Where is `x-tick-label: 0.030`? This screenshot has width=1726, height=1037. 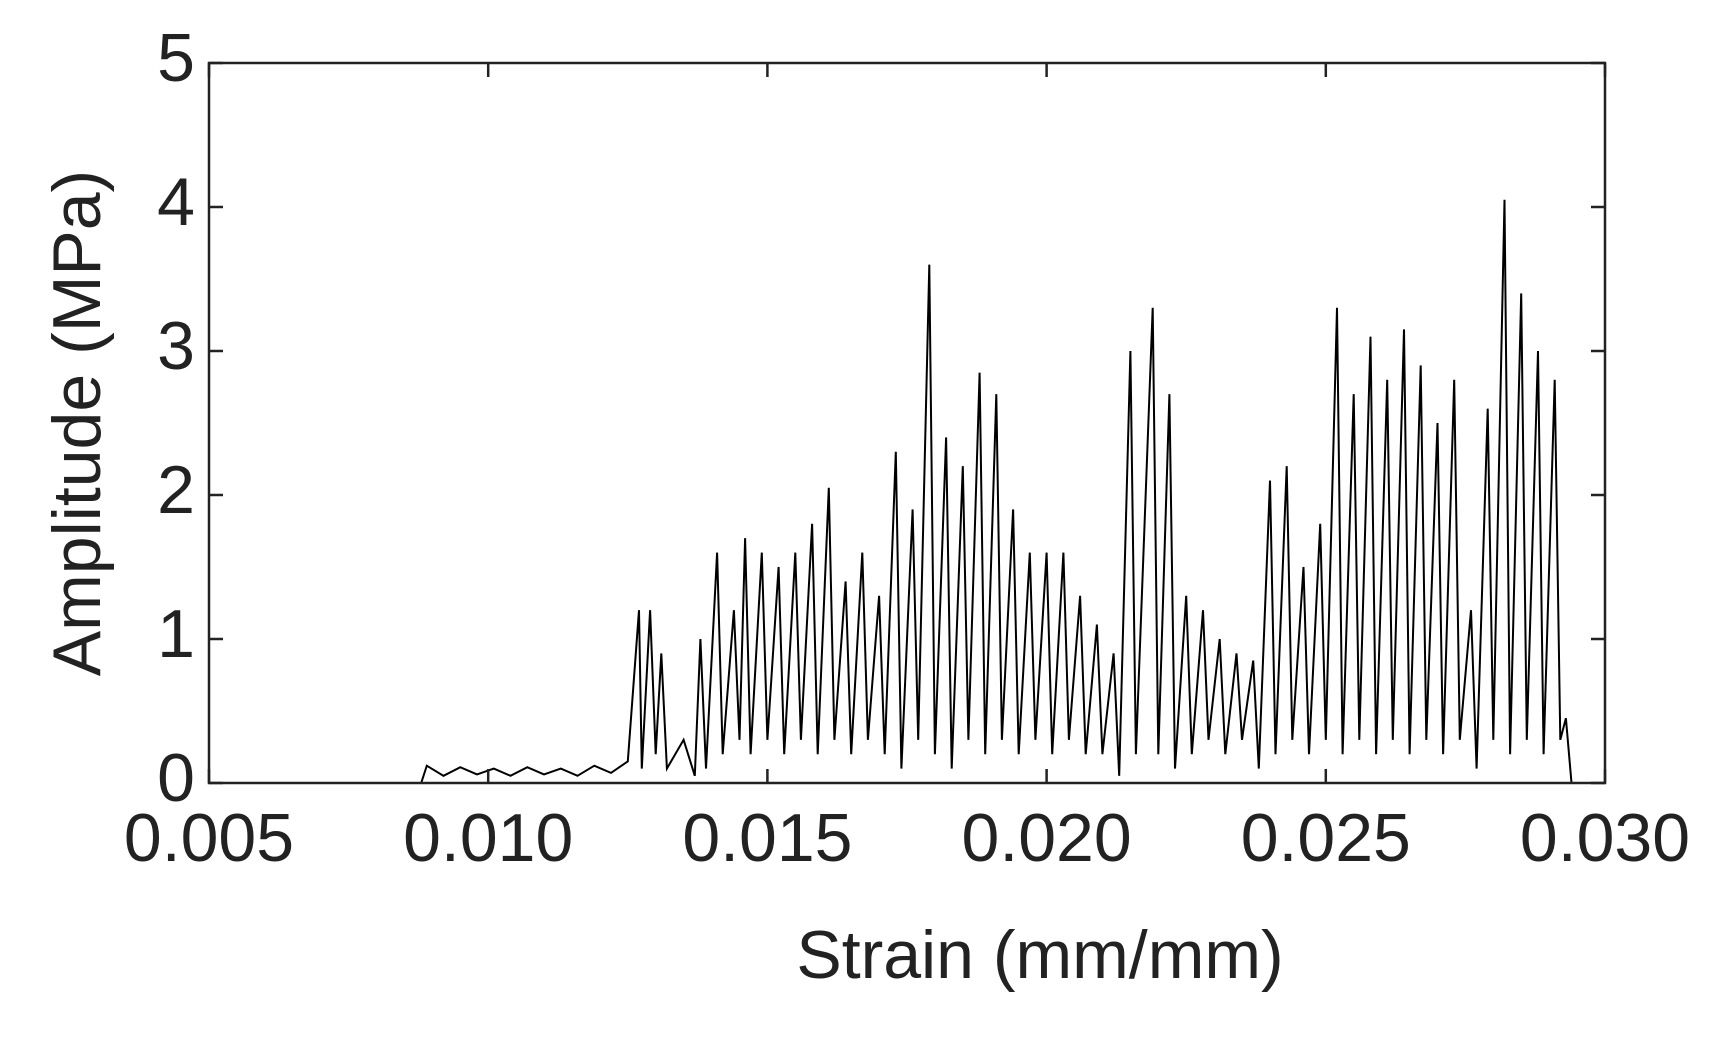
x-tick-label: 0.030 is located at coordinates (1605, 838).